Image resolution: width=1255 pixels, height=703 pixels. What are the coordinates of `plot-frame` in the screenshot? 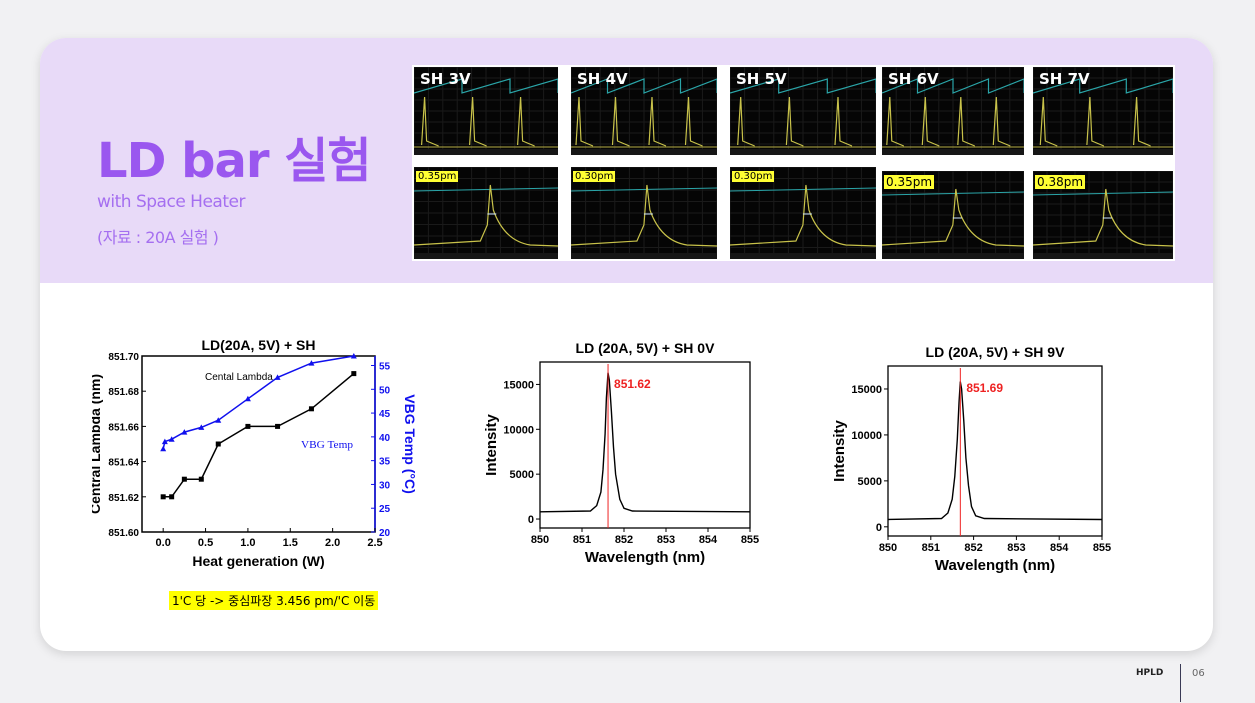 It's located at (995, 451).